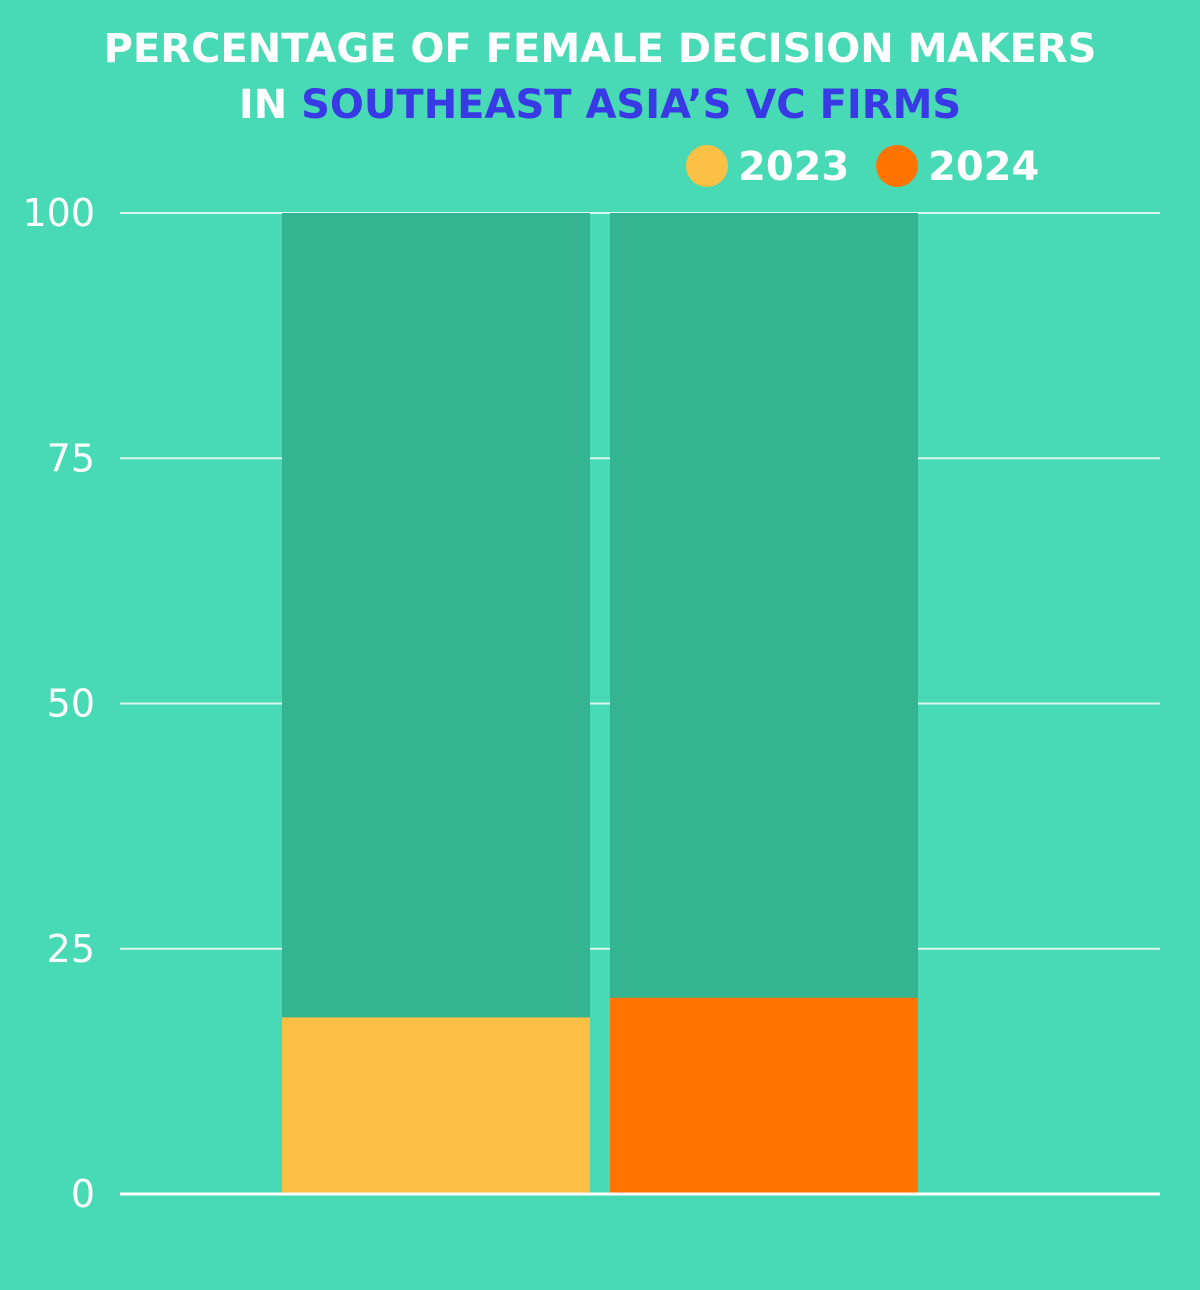  Describe the element at coordinates (270, 105) in the screenshot. I see `chart-title-prefix: IN` at that location.